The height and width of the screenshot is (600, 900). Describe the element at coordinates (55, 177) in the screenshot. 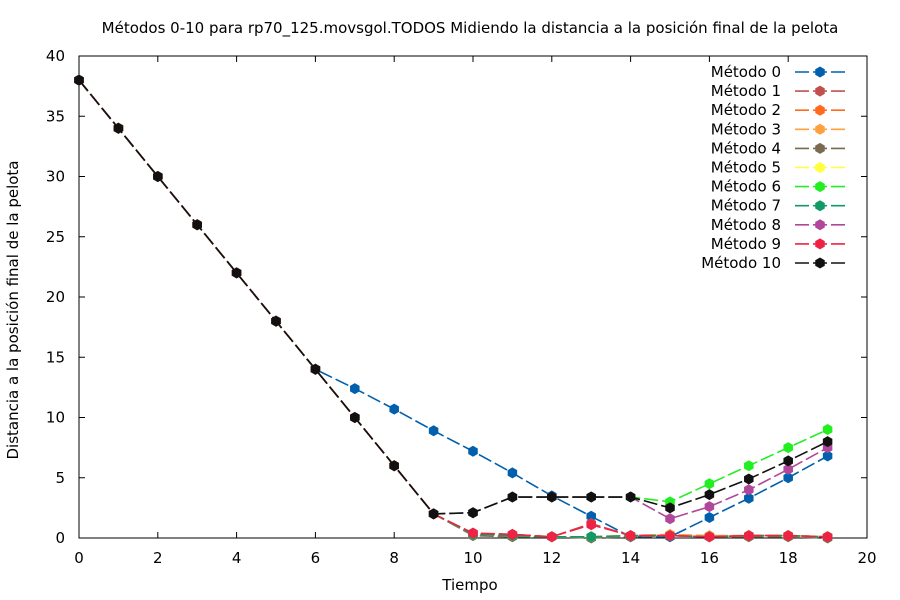

I see `y-tick-label: 30` at that location.